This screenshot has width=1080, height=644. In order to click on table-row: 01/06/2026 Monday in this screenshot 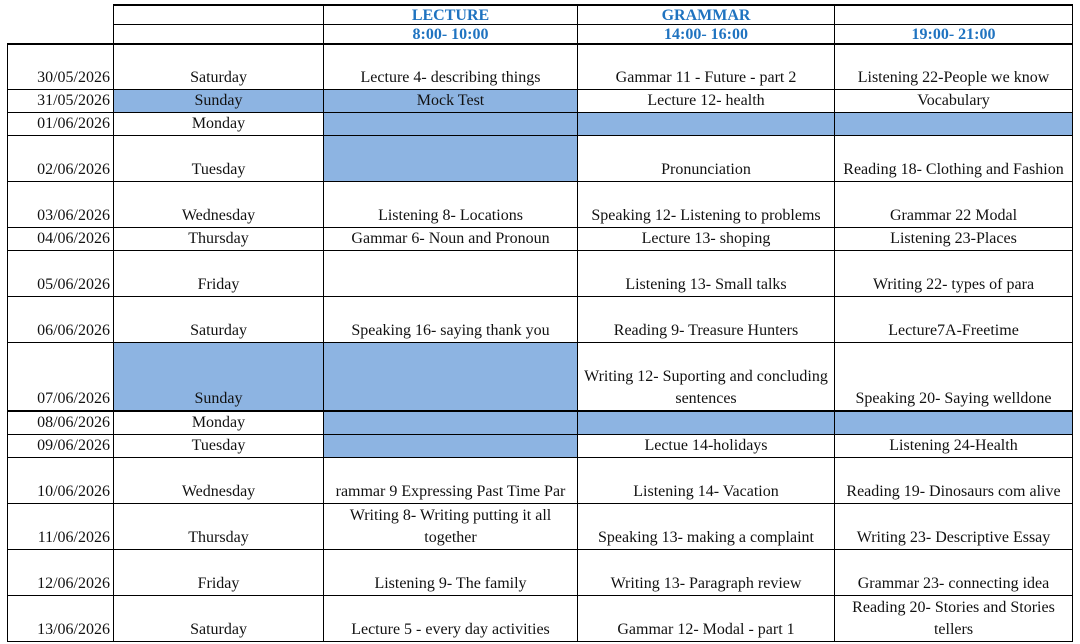, I will do `click(540, 124)`.